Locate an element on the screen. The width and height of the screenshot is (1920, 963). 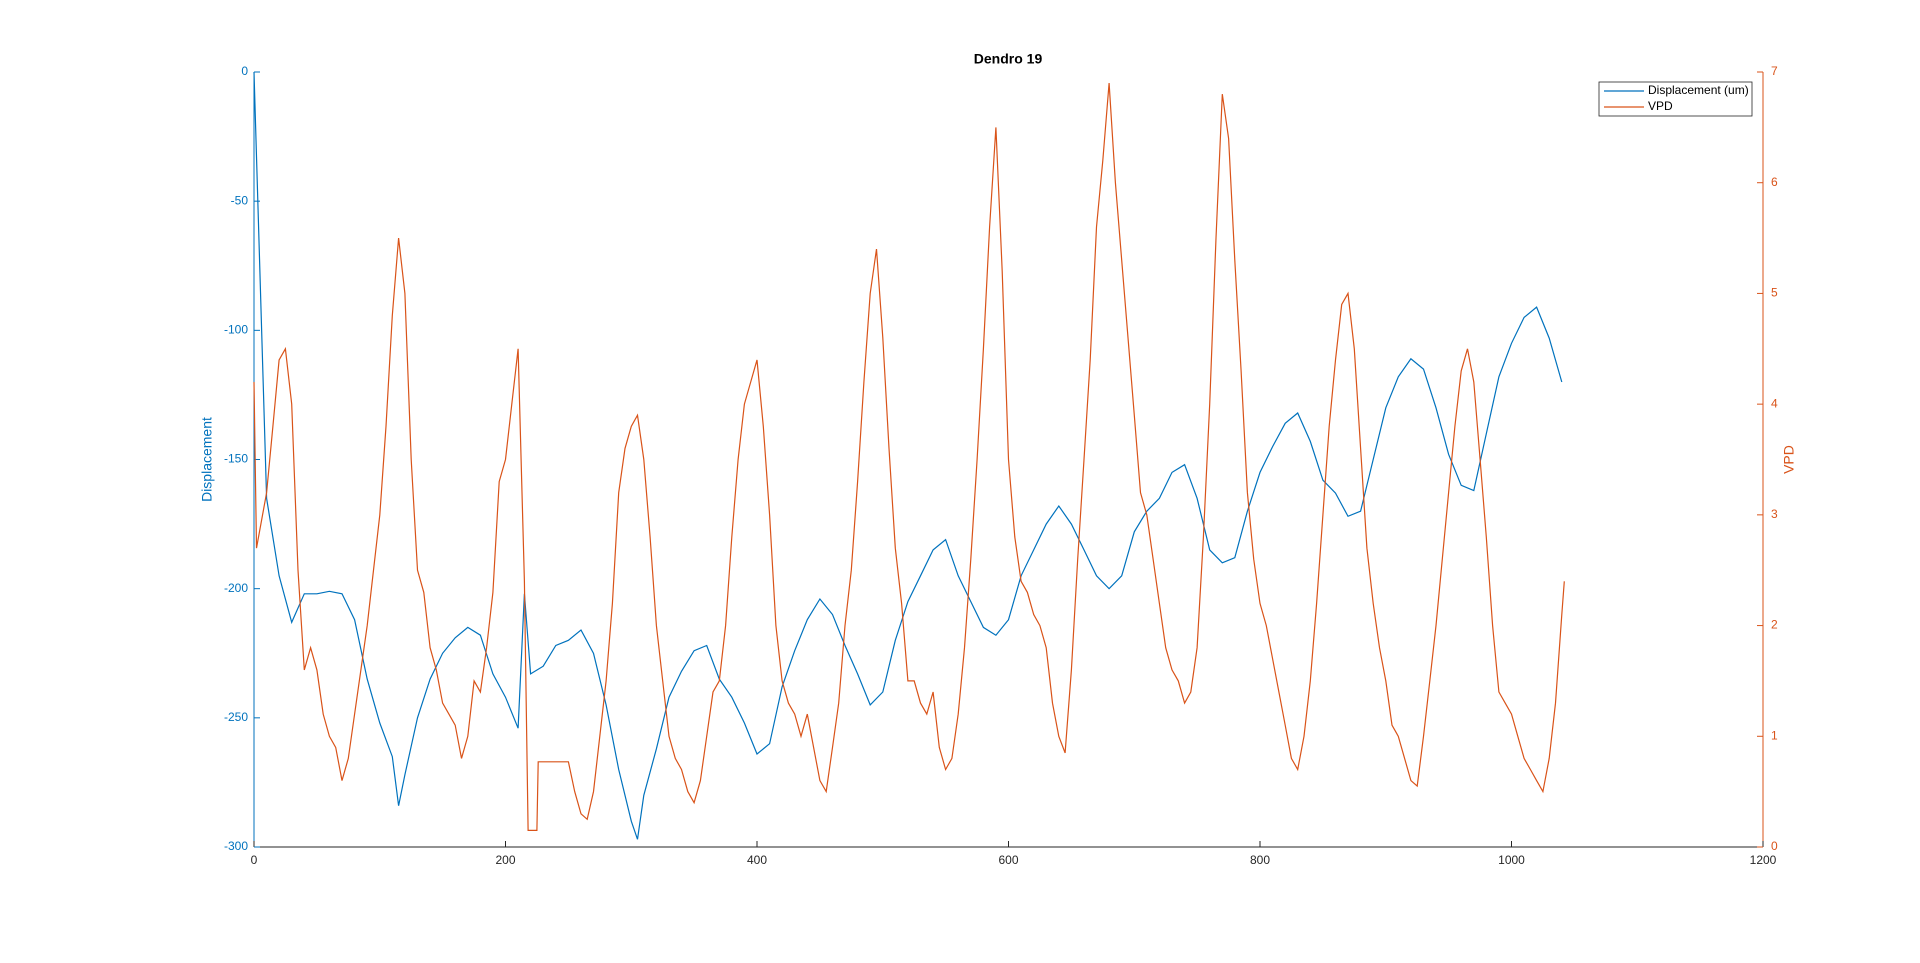
x-tick-label: 800 is located at coordinates (1260, 860).